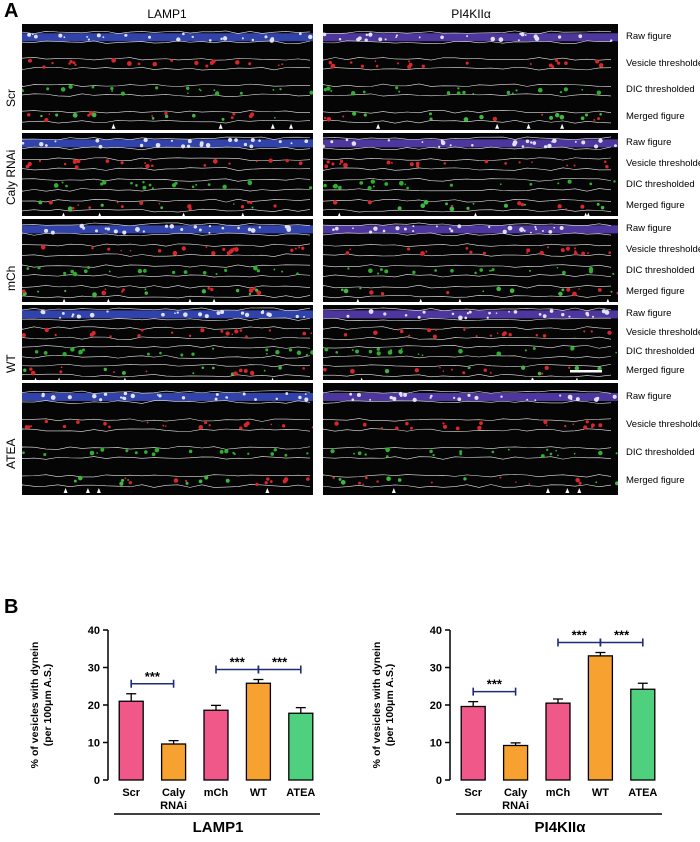  Describe the element at coordinates (471, 14) in the screenshot. I see `column-title-pi4k: PI4KIIα` at that location.